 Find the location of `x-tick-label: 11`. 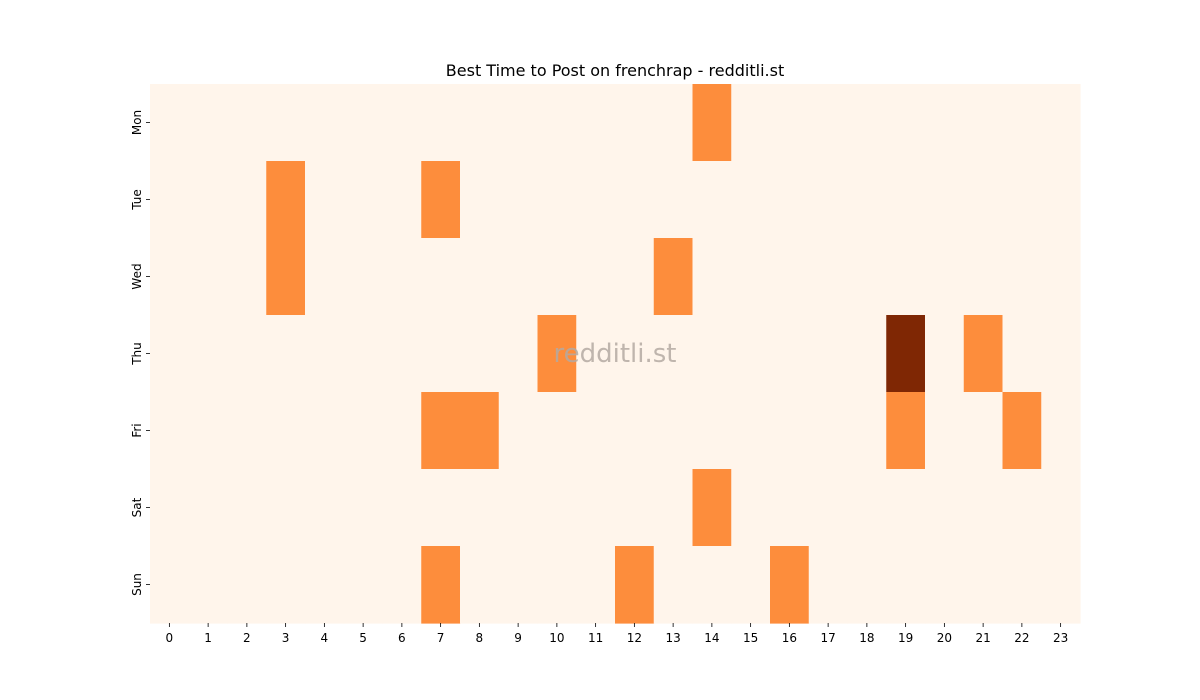

x-tick-label: 11 is located at coordinates (595, 638).